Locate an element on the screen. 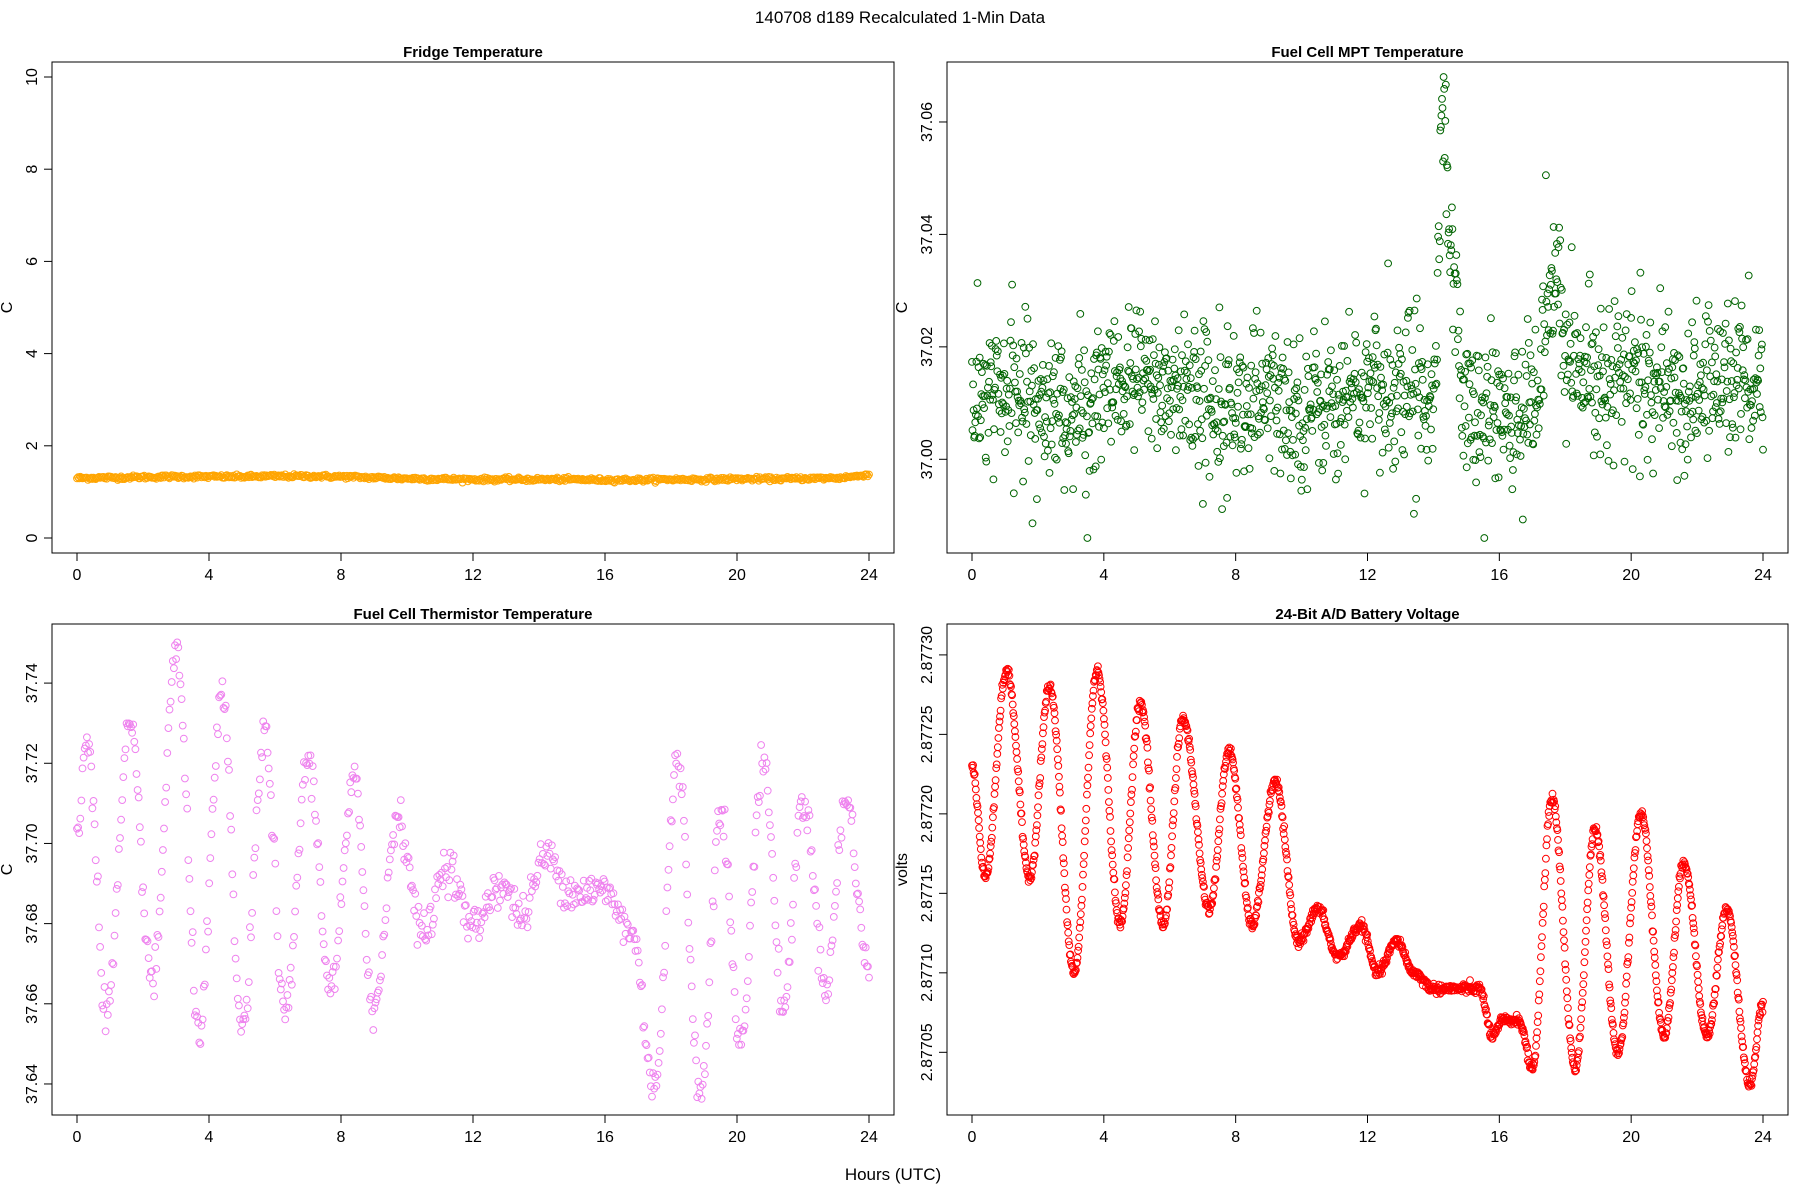 The height and width of the screenshot is (1200, 1800). x-tick-label: 4 is located at coordinates (209, 575).